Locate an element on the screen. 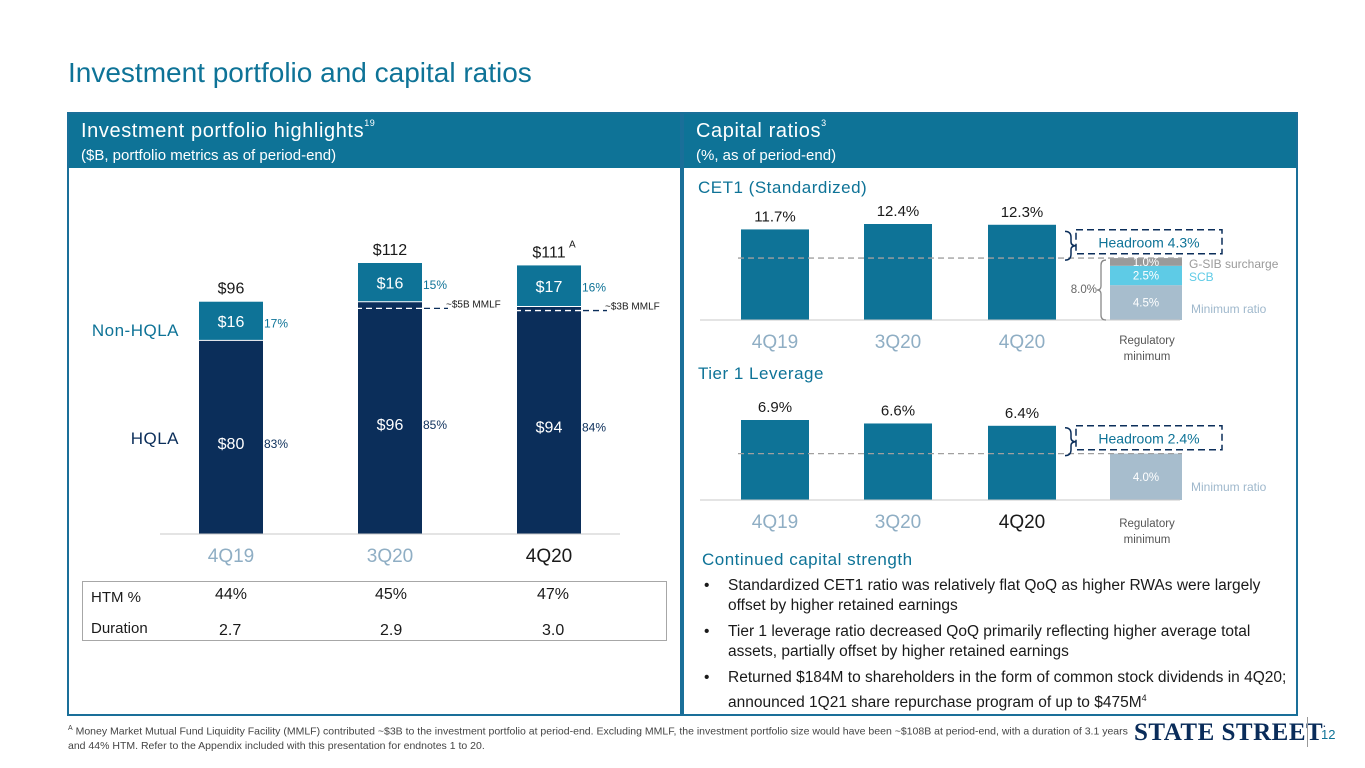  regulatory-segment-label: 4.0% is located at coordinates (1146, 478).